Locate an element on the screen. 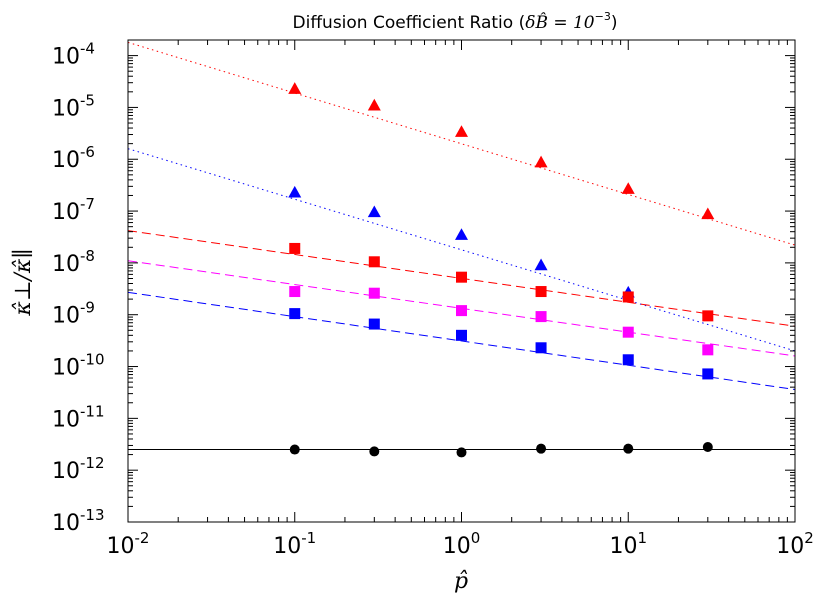 This screenshot has width=830, height=603. y-tick-label: 10⁻⁹ is located at coordinates (73, 314).